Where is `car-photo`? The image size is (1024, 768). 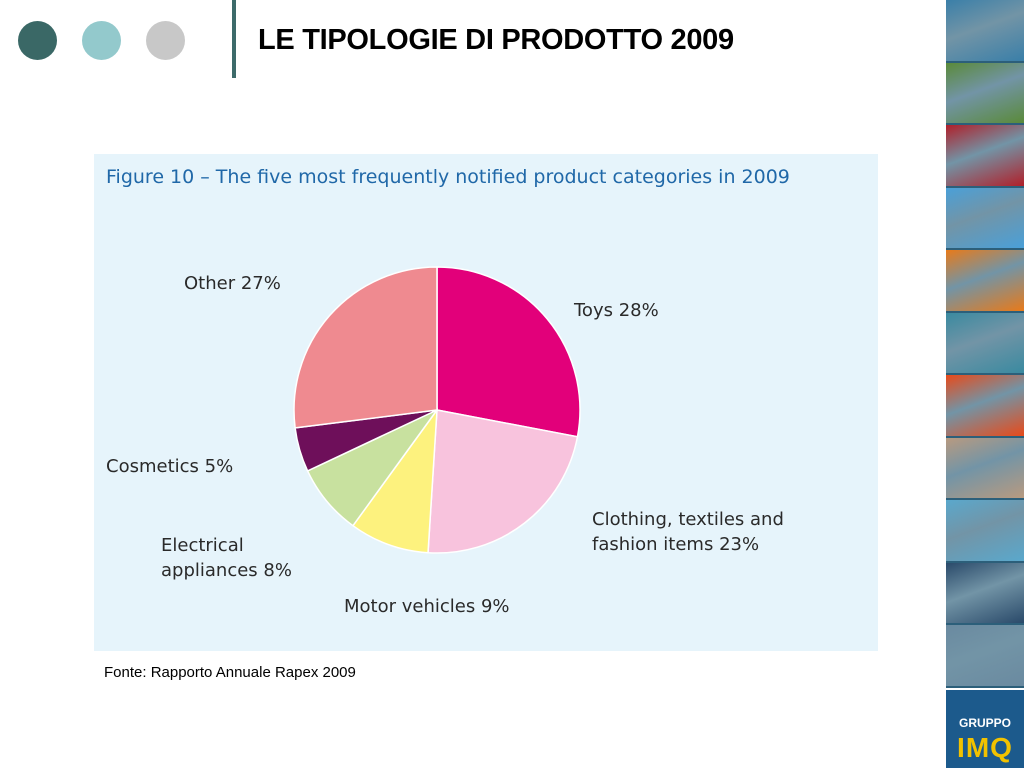 car-photo is located at coordinates (985, 155).